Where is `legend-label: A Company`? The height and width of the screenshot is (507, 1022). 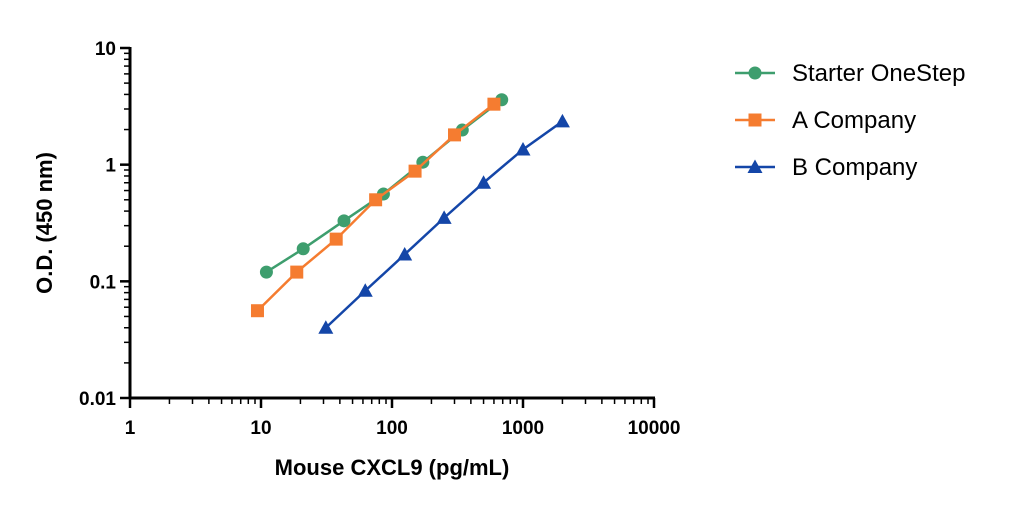 legend-label: A Company is located at coordinates (854, 120).